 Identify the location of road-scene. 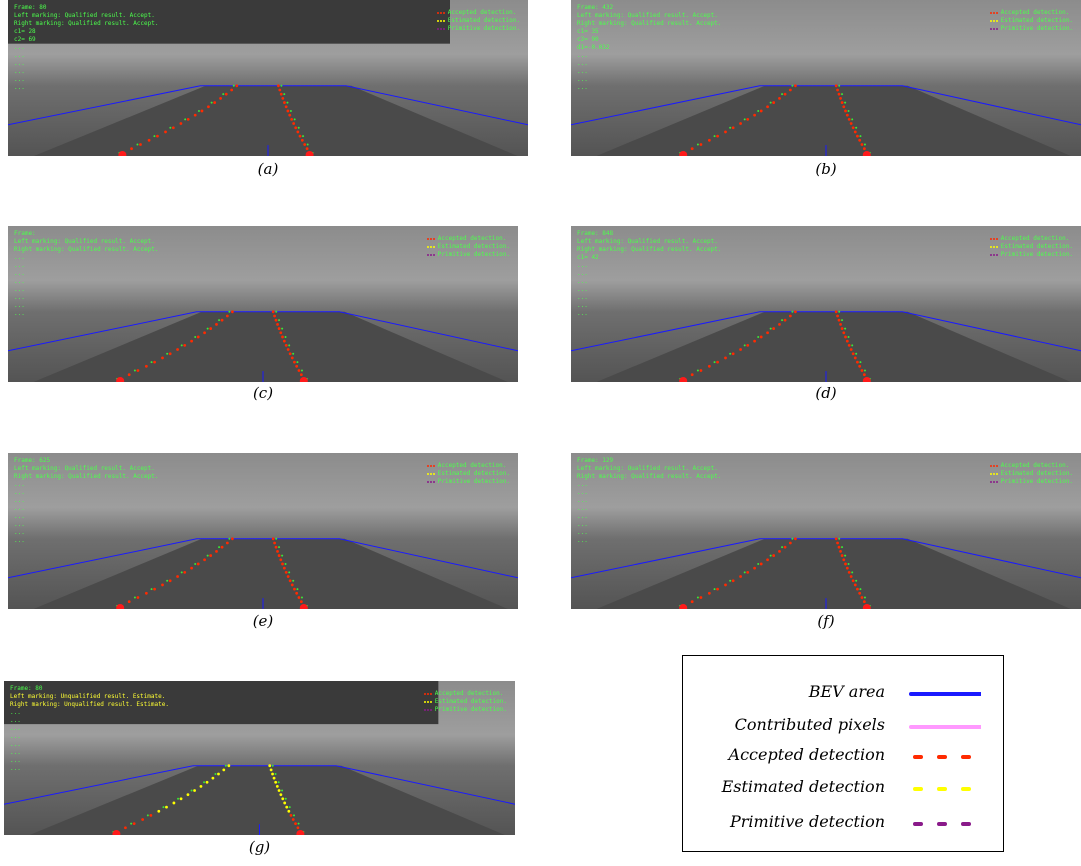
(263, 573).